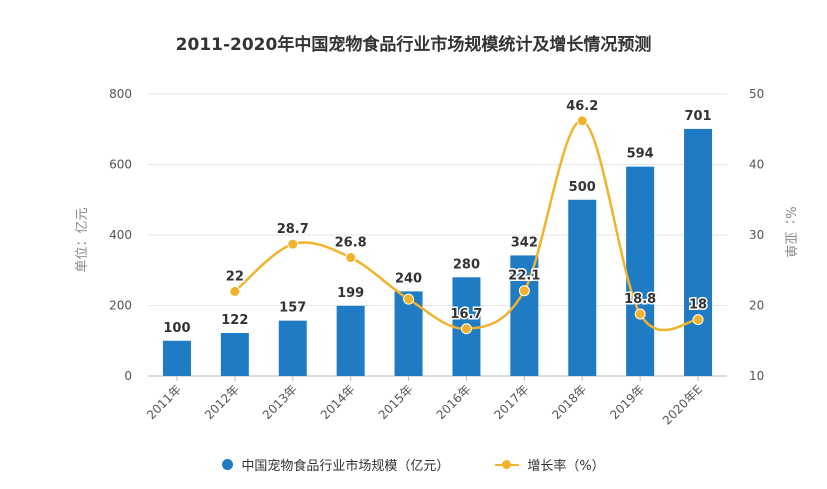  Describe the element at coordinates (627, 402) in the screenshot. I see `x-tick-label: 2019年` at that location.